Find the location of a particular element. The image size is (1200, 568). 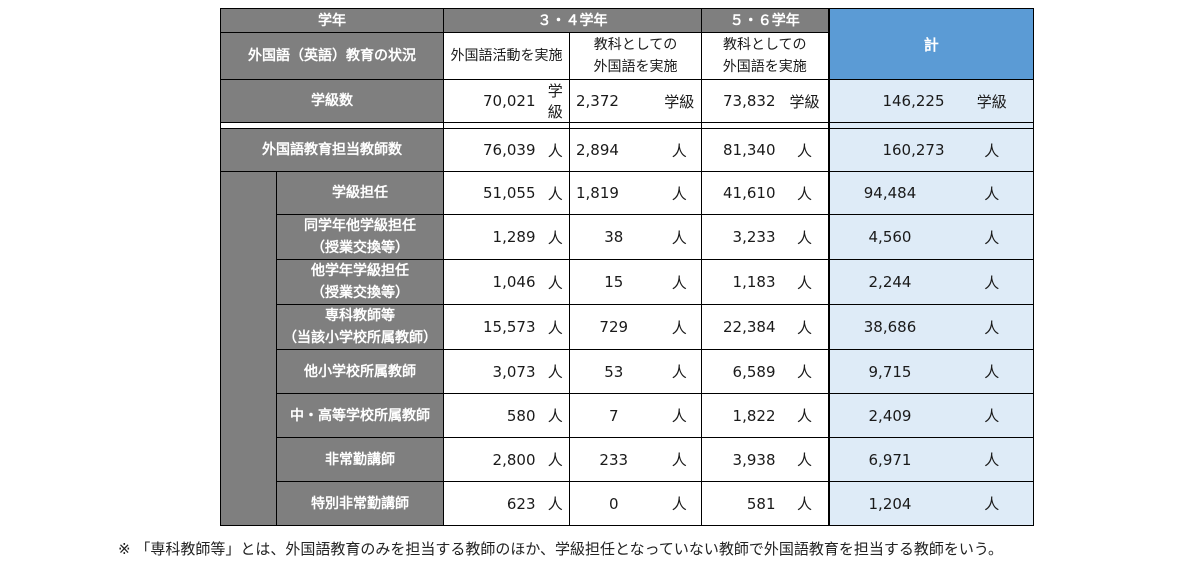

row-label: 中・高等学校所属教師 is located at coordinates (360, 415).